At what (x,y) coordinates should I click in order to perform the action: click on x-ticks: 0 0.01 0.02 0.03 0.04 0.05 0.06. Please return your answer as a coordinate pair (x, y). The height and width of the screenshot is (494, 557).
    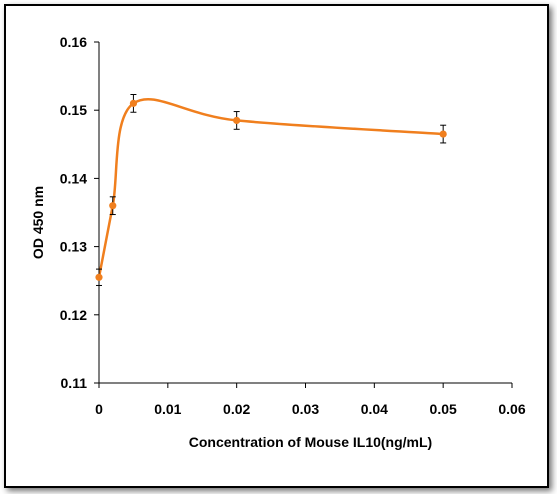
    Looking at the image, I should click on (310, 400).